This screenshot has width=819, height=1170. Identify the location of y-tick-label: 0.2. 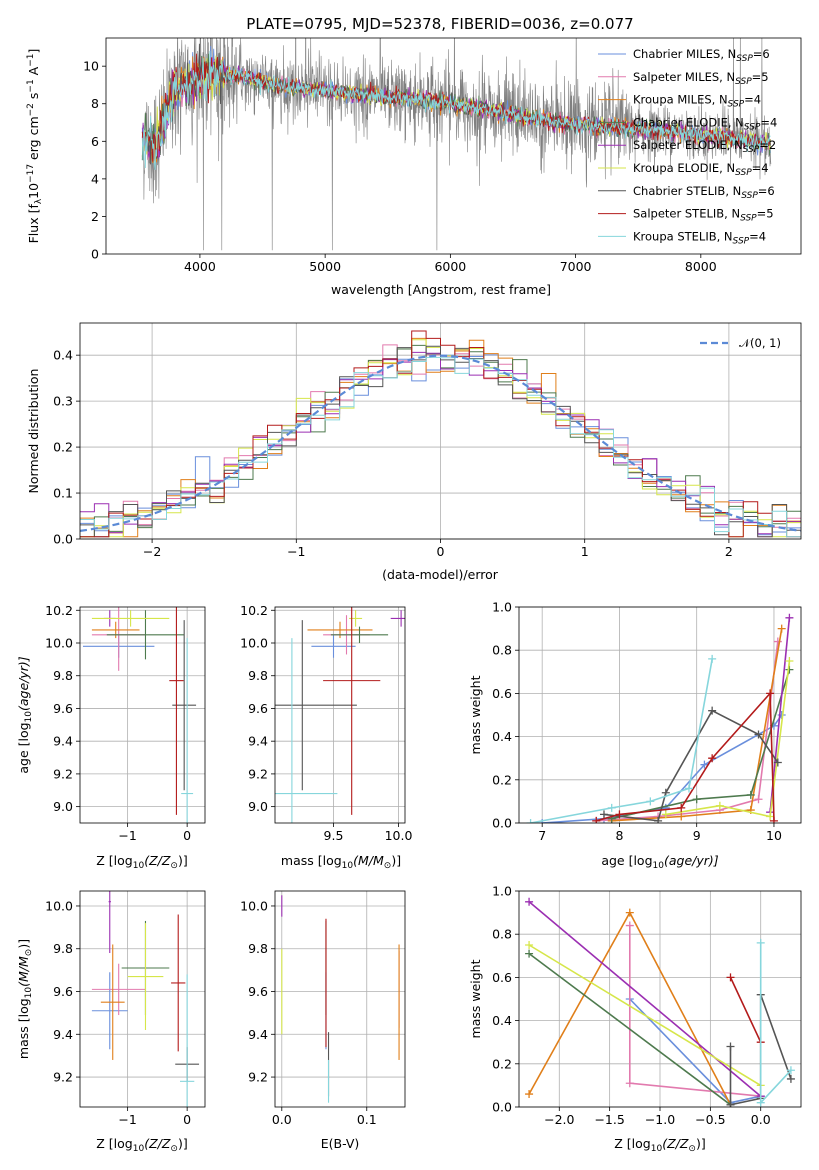
(502, 779).